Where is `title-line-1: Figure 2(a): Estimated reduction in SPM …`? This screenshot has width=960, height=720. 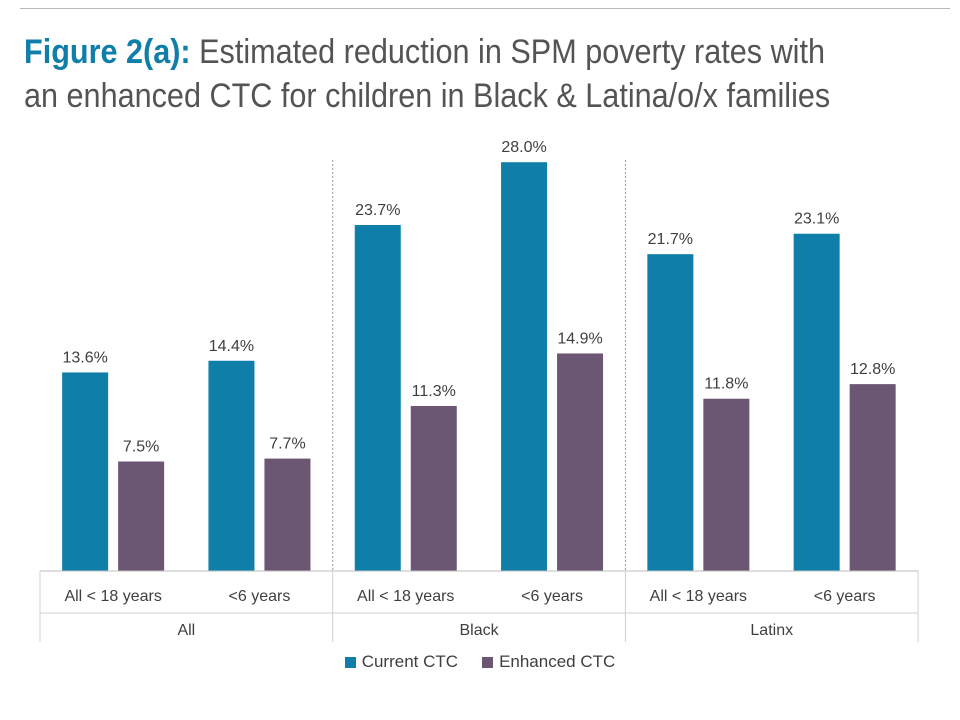 title-line-1: Figure 2(a): Estimated reduction in SPM … is located at coordinates (438, 52).